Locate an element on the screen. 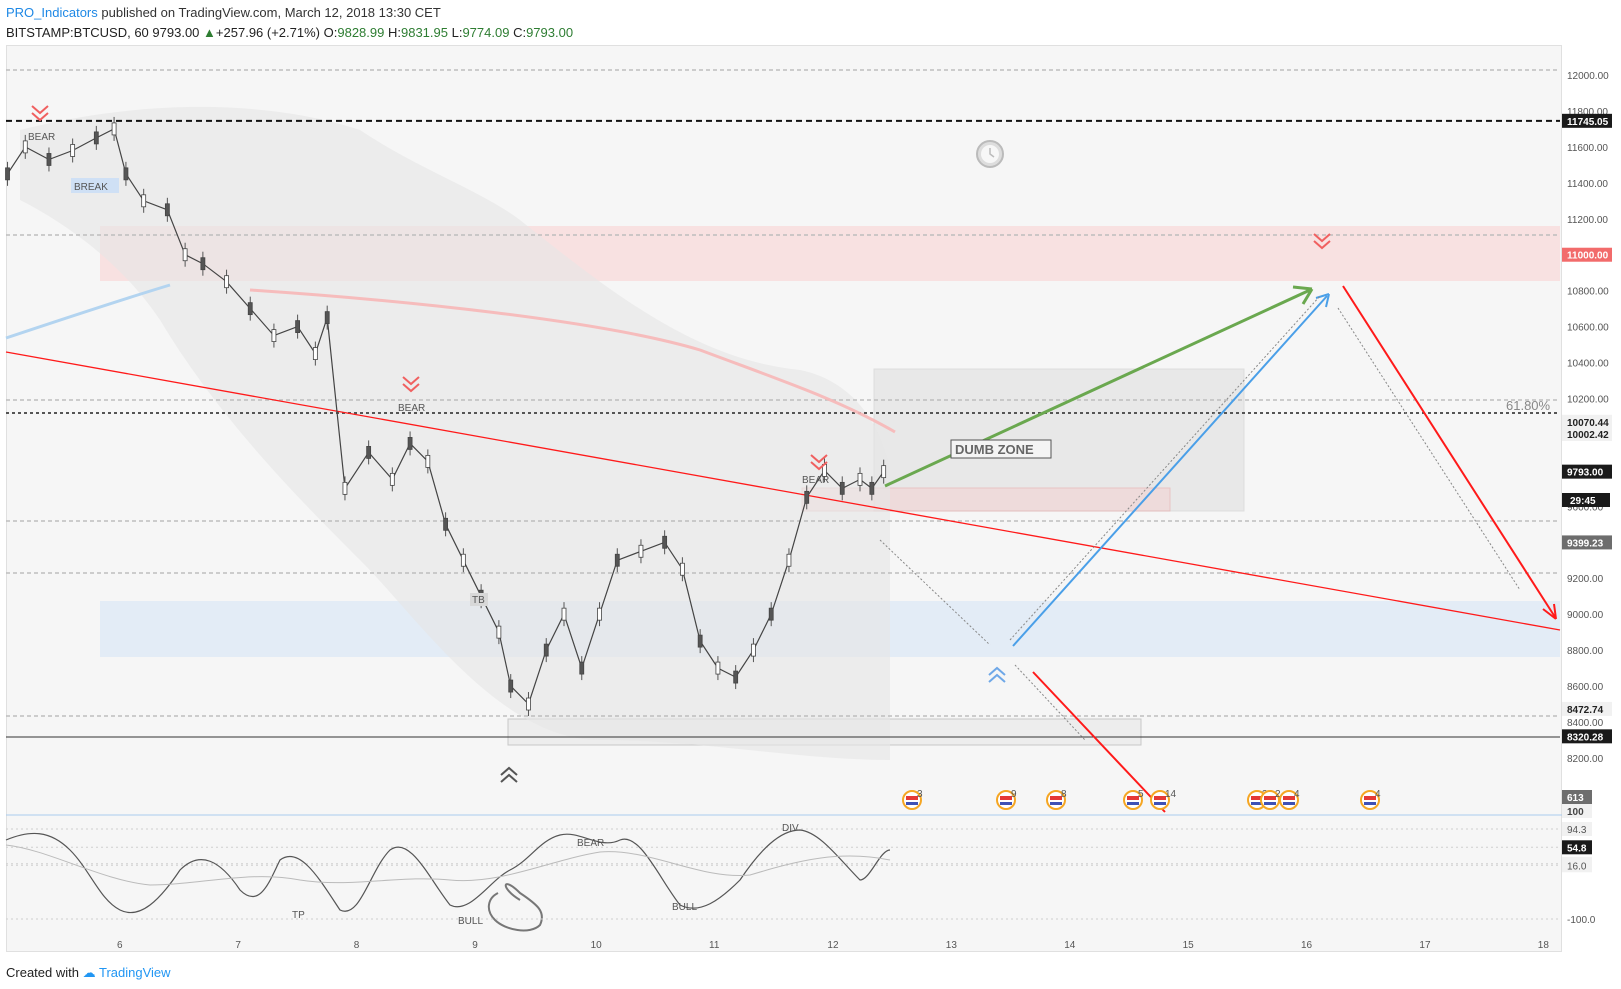  up-triangle-icon: ▲ is located at coordinates (209, 32).